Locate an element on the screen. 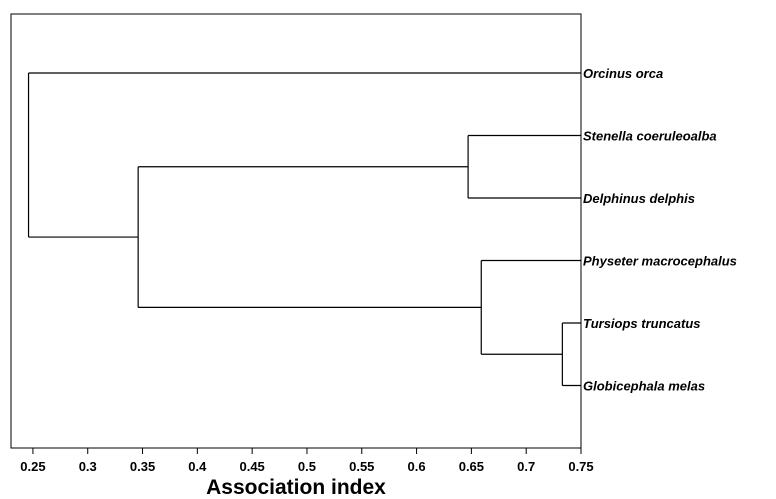  x-axis-title: Association index is located at coordinates (296, 487).